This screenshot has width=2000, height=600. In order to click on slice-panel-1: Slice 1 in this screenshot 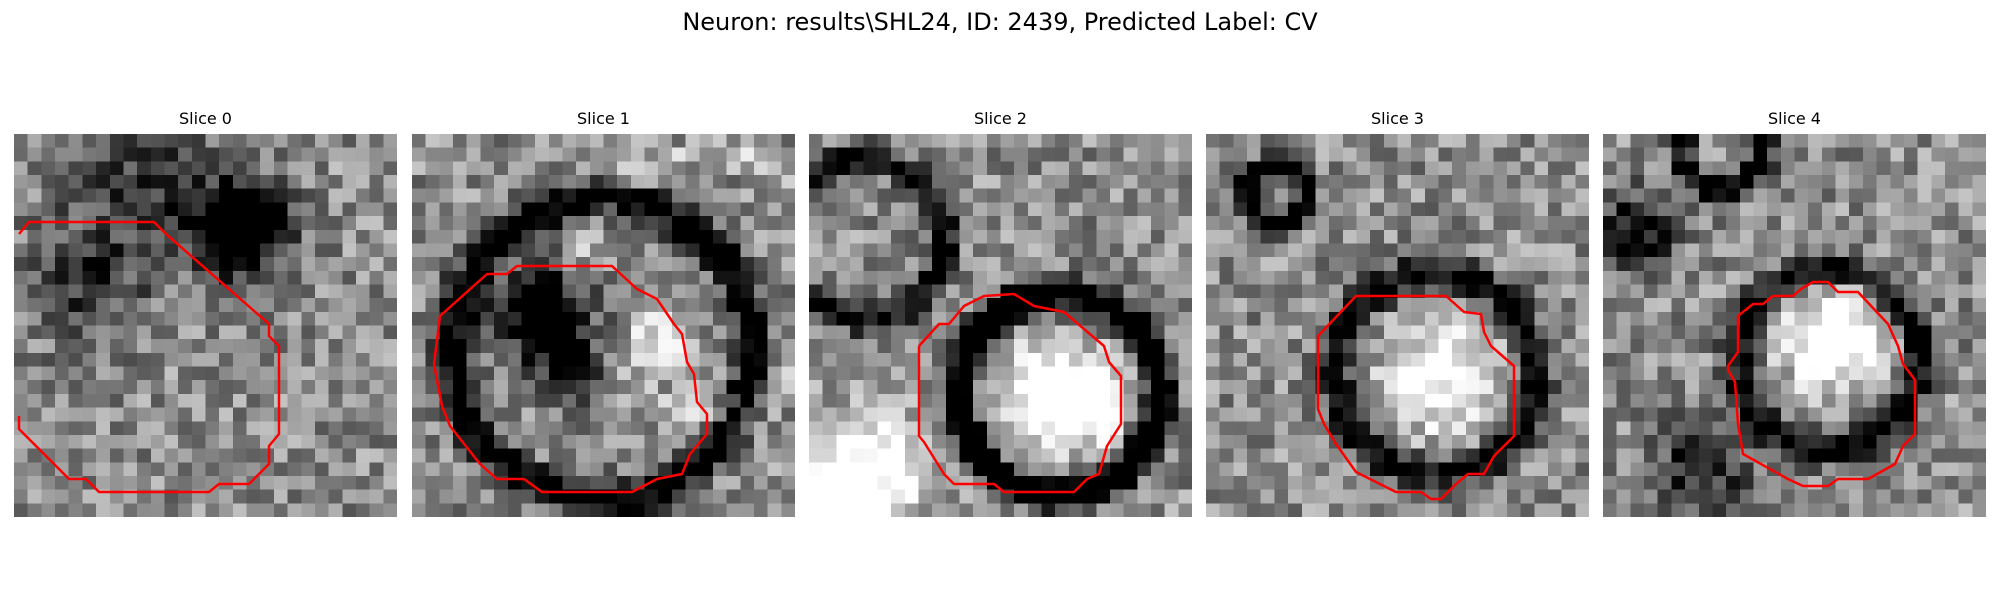, I will do `click(603, 316)`.